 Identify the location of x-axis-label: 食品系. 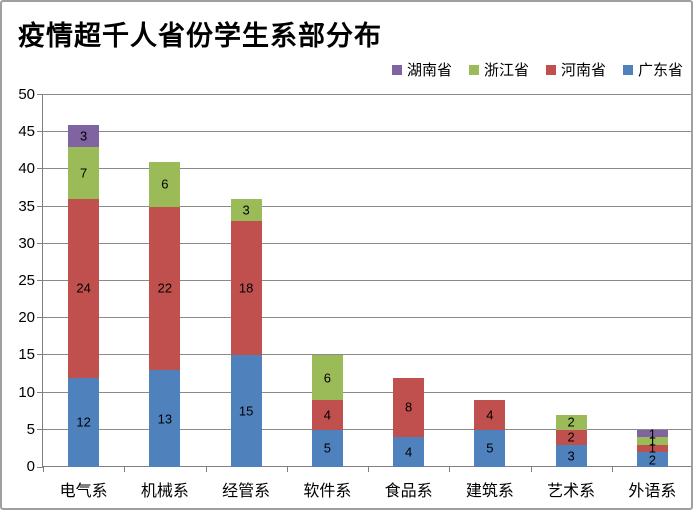
(408, 491).